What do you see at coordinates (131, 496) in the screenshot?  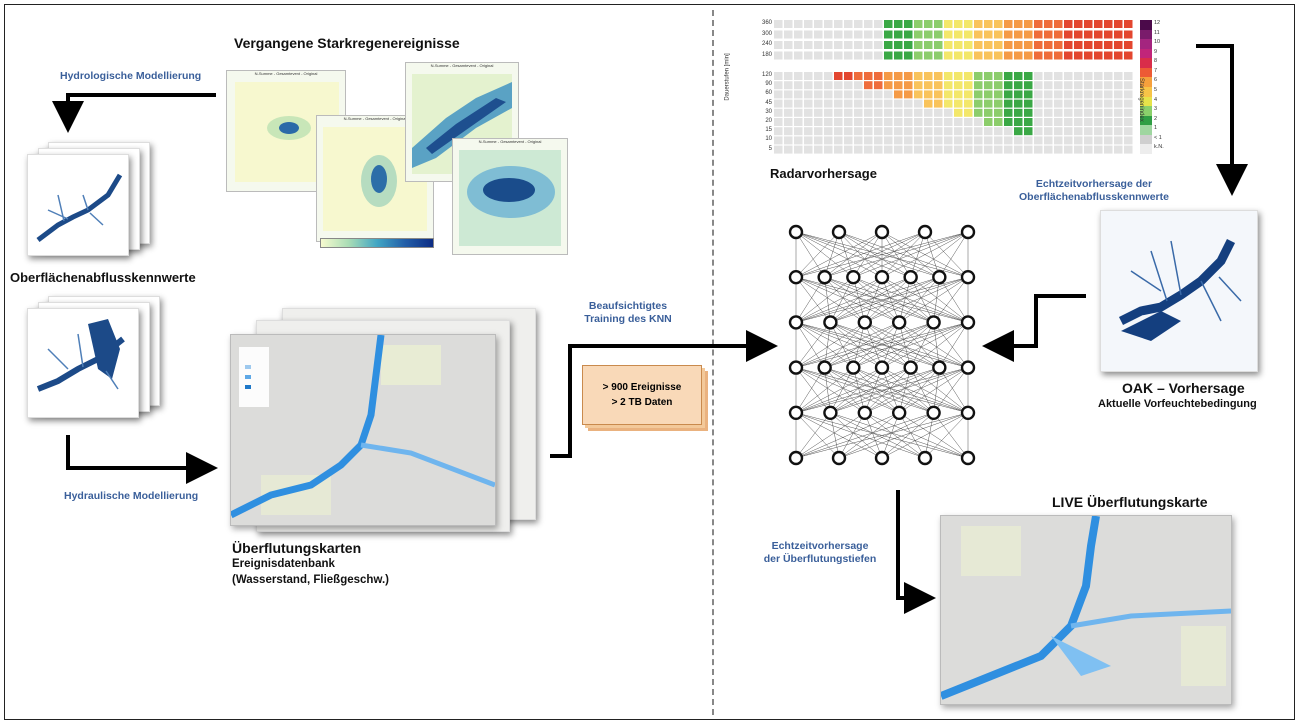 I see `hydraulic-modelling-label: Hydraulische Modellierung` at bounding box center [131, 496].